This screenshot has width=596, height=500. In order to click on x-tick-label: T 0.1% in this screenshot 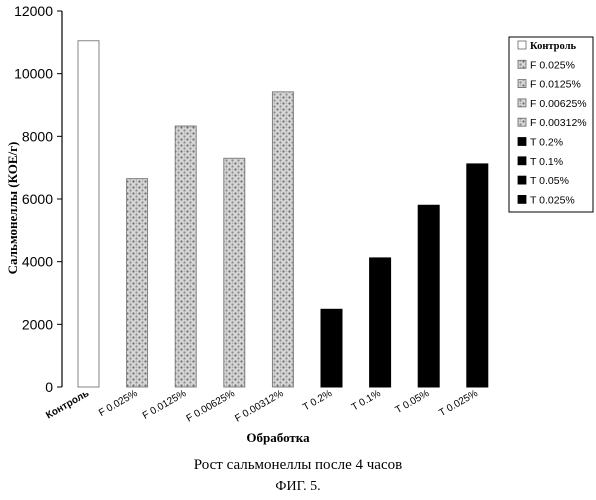, I will do `click(366, 400)`.